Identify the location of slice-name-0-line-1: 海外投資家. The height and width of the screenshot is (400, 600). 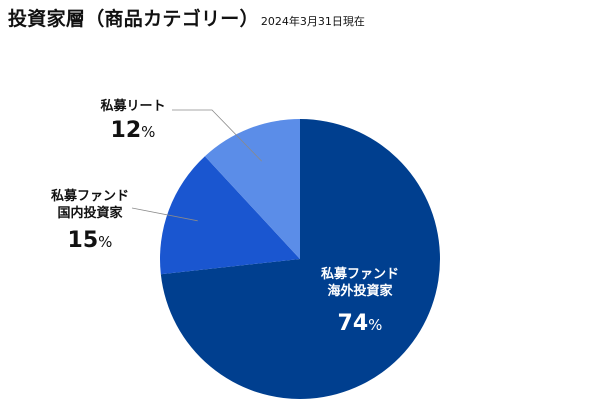
(360, 291).